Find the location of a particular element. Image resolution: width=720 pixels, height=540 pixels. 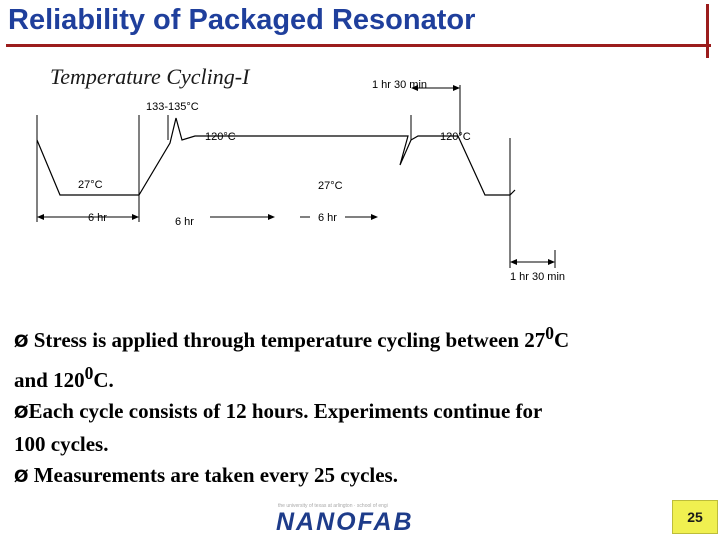

label-dur-mid: 6 hr is located at coordinates (184, 222).